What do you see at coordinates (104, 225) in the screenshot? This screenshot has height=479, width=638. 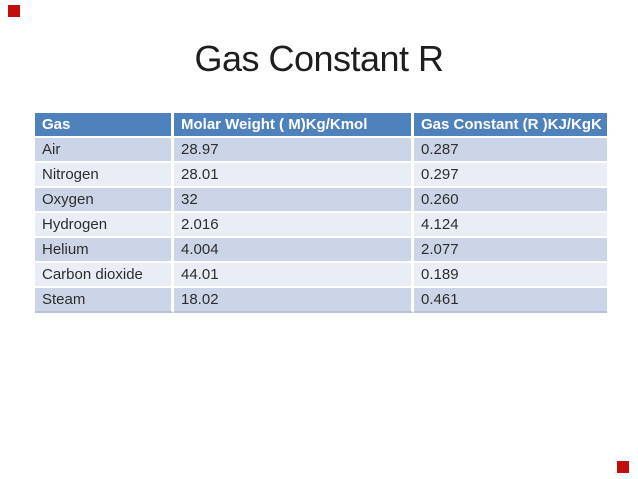 I see `gas-name-cell: Hydrogen` at bounding box center [104, 225].